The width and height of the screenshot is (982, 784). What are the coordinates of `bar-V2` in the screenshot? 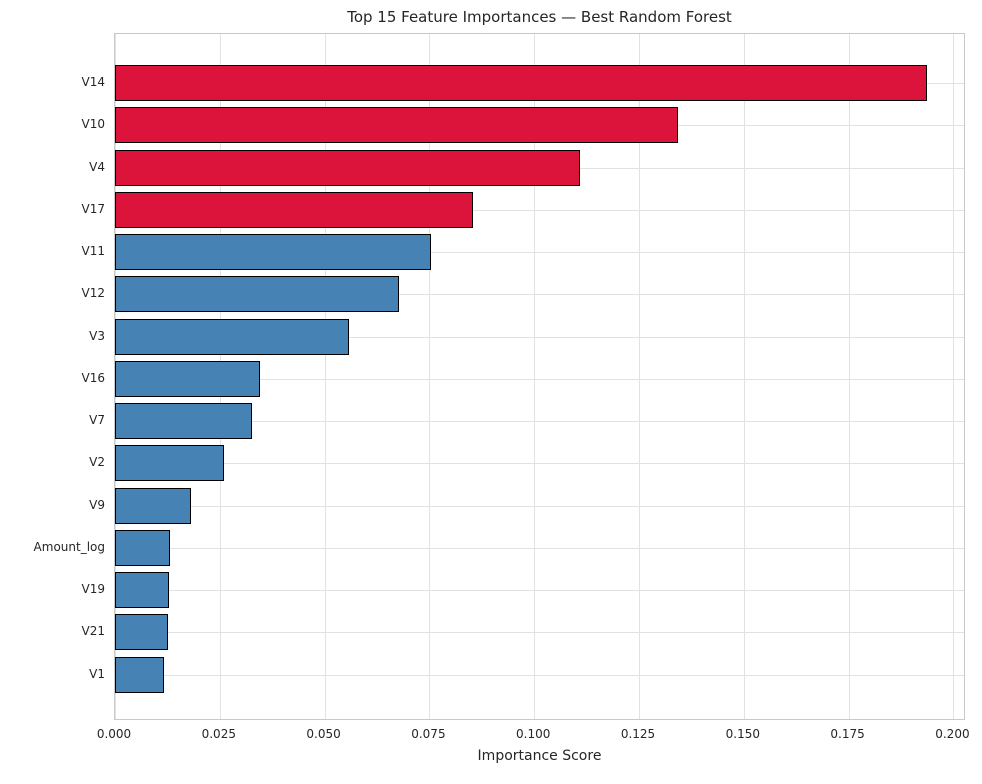 It's located at (169, 463).